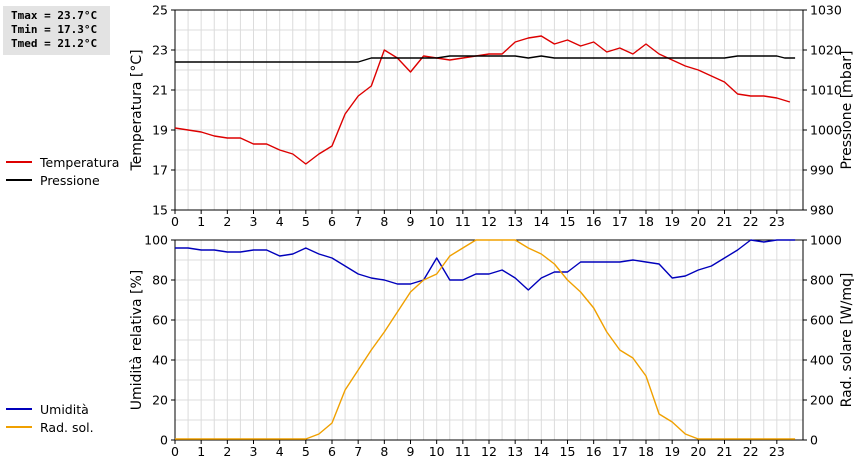 This screenshot has width=860, height=460. What do you see at coordinates (485, 59) in the screenshot?
I see `series-line-pressione` at bounding box center [485, 59].